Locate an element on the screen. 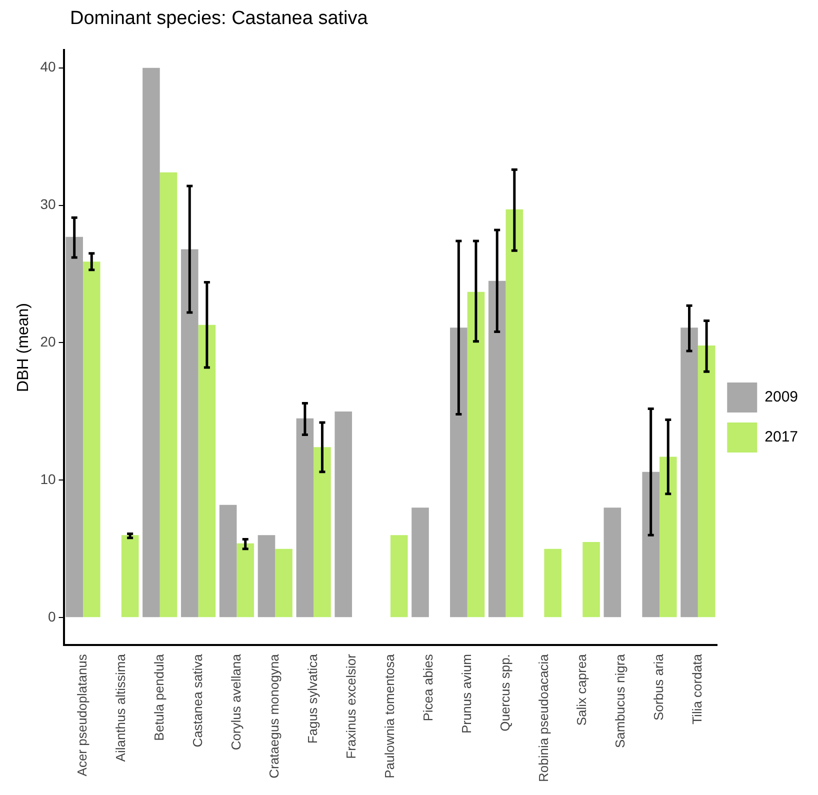 This screenshot has width=818, height=795. x-tick-label: Sambucus nigra is located at coordinates (620, 700).